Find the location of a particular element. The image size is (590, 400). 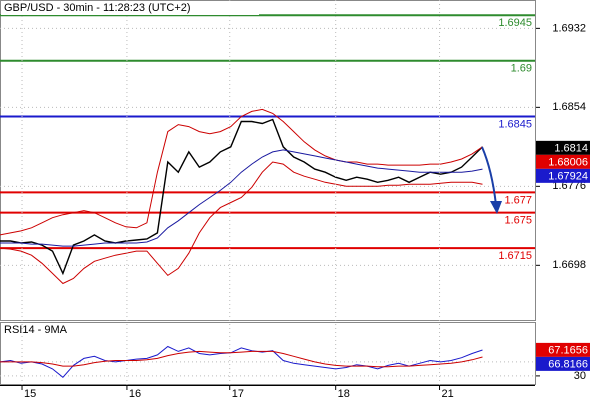

price-tag: 1.68006 is located at coordinates (563, 161).